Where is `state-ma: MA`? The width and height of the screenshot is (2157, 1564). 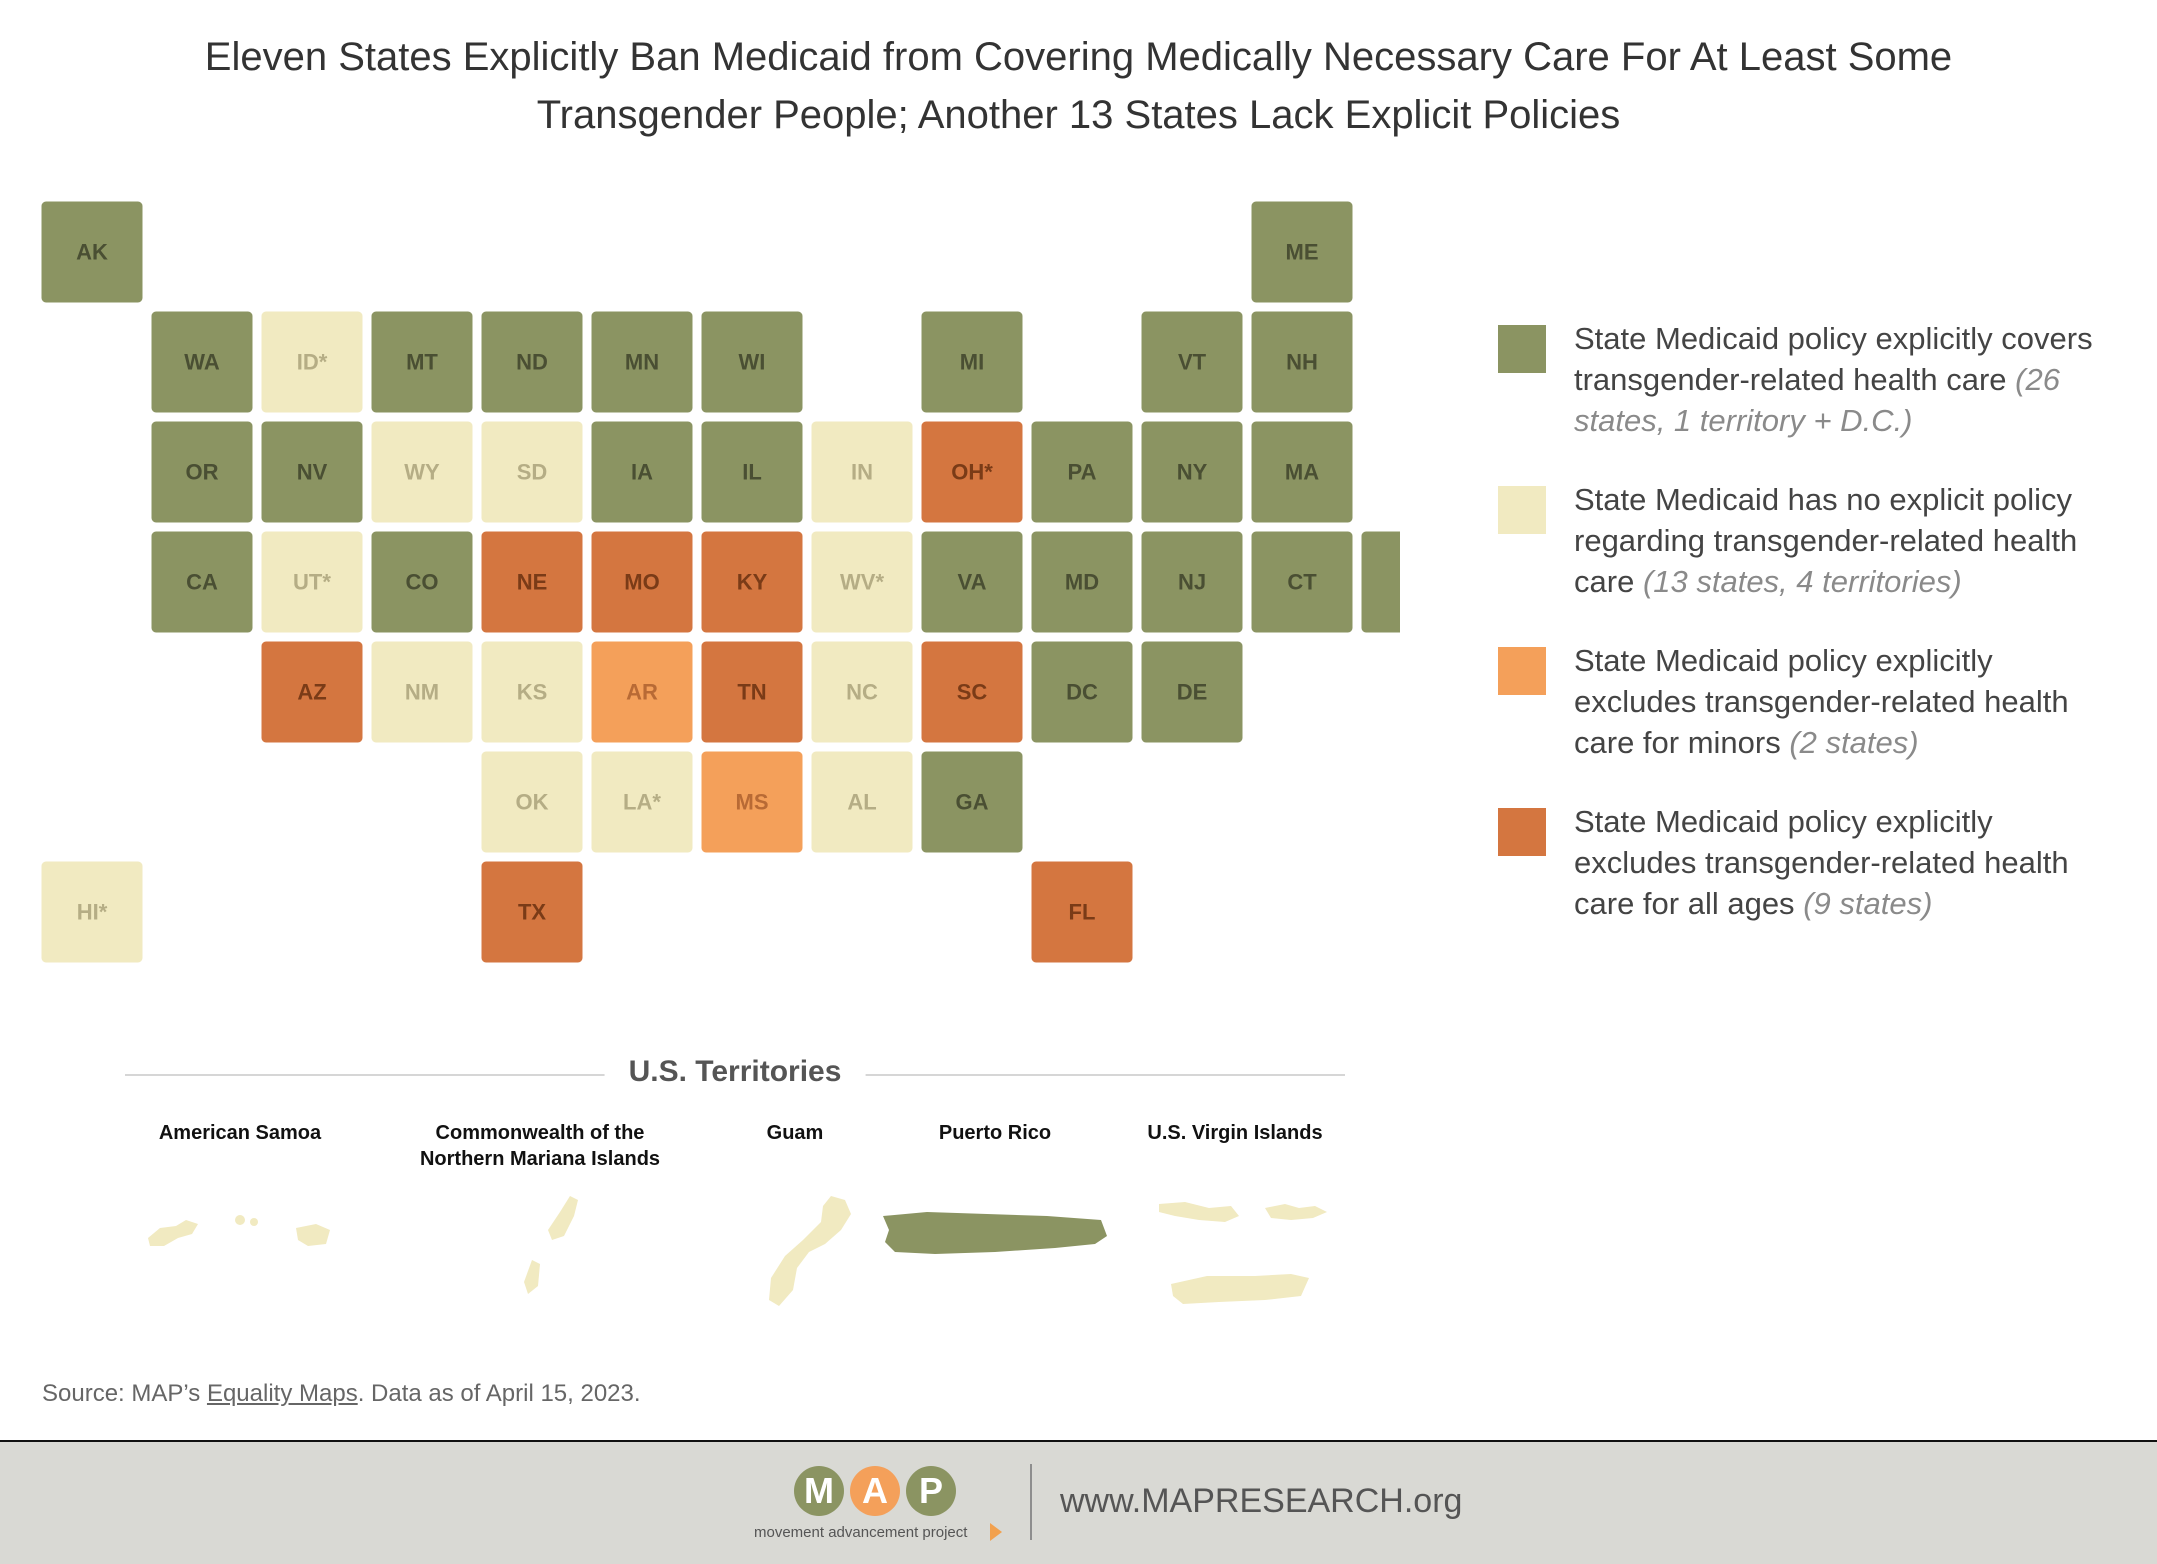 state-ma: MA is located at coordinates (1302, 472).